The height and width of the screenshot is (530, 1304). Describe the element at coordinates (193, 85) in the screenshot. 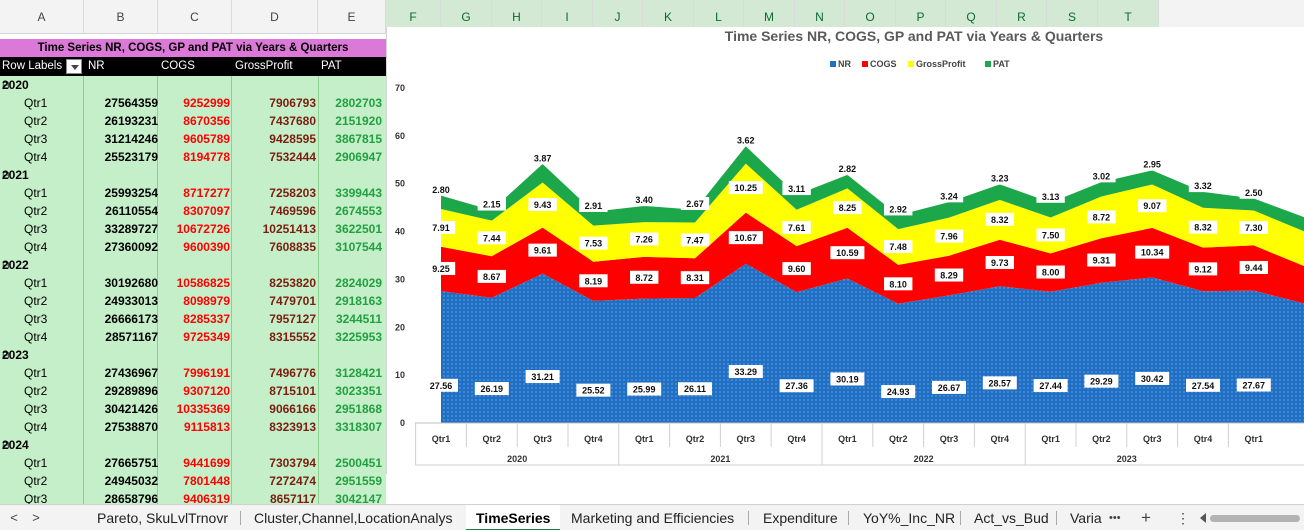

I see `year-row: ⊟ 2020` at that location.